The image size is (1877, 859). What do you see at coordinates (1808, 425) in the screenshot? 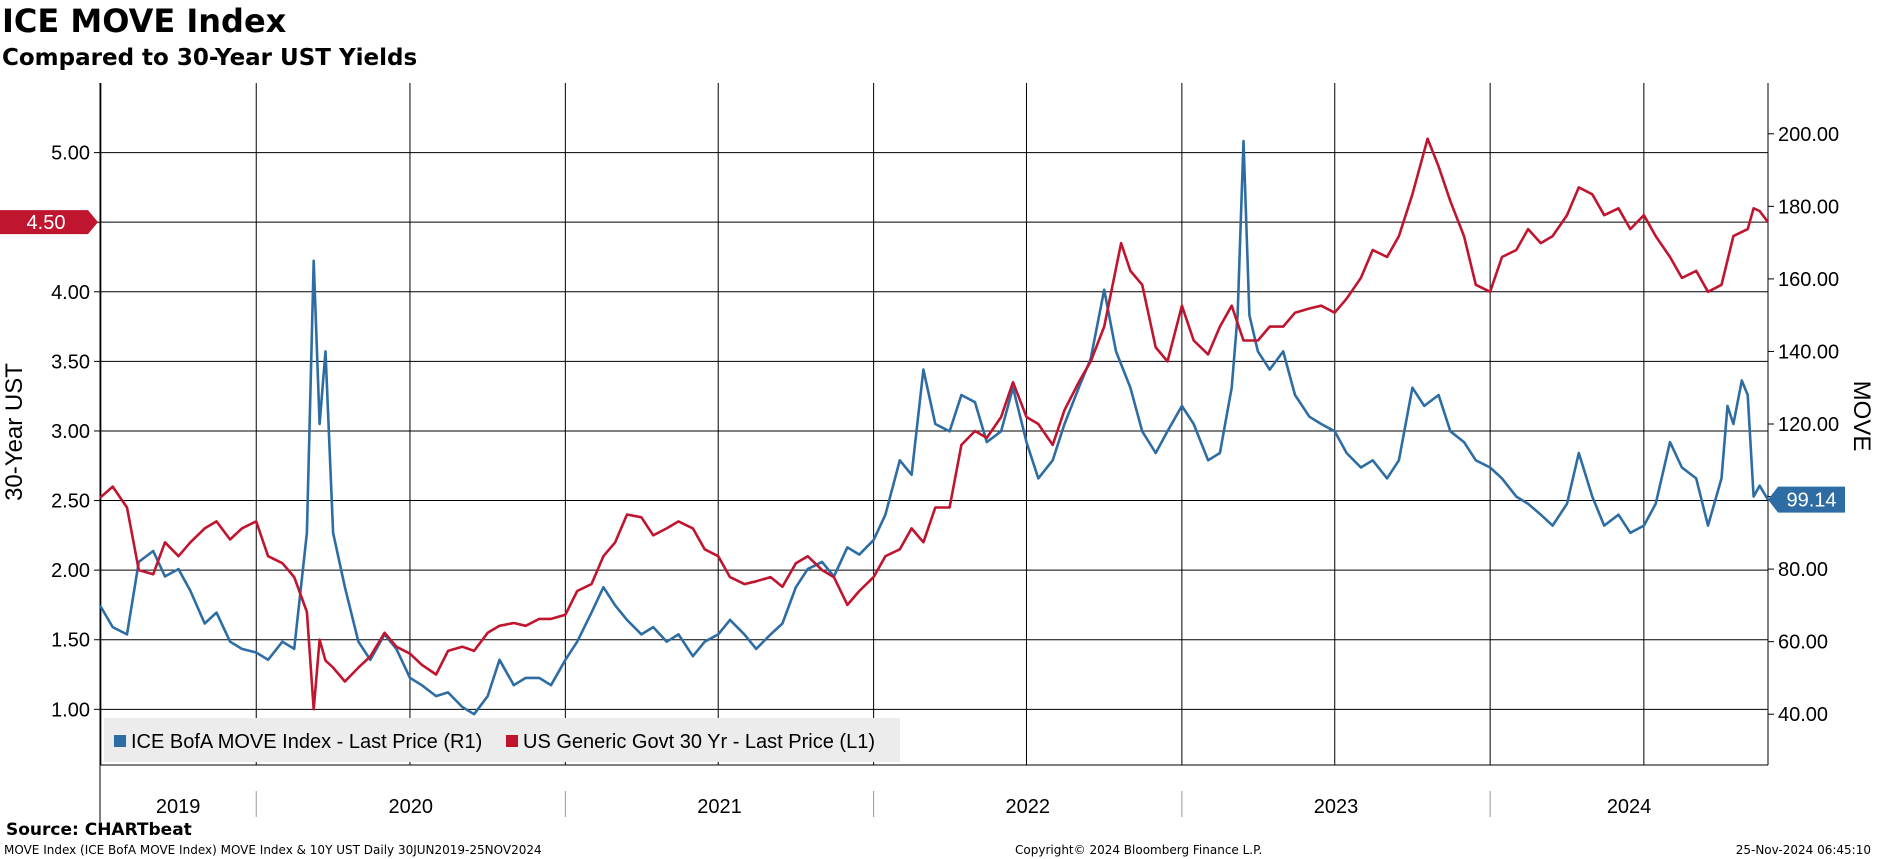
I see `right-tick-label: 120.00` at bounding box center [1808, 425].